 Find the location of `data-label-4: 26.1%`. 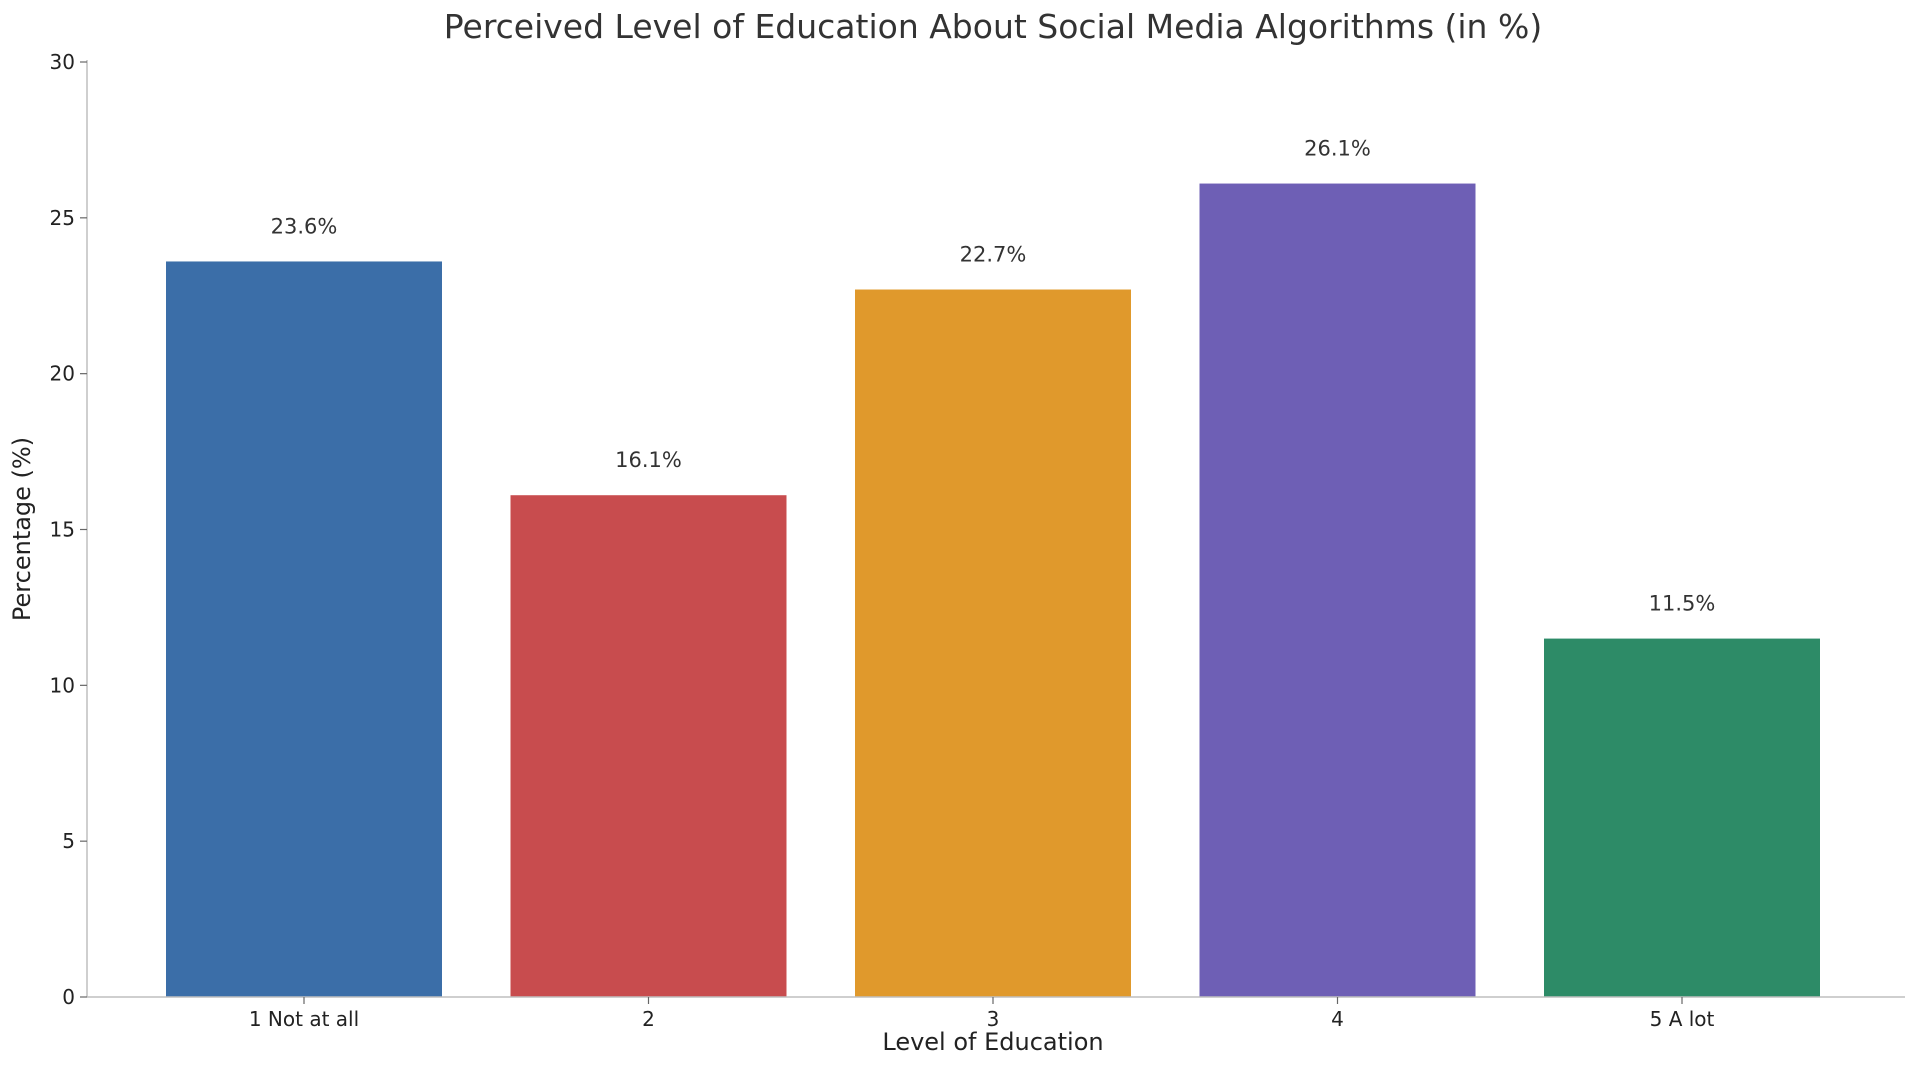

data-label-4: 26.1% is located at coordinates (1337, 149).